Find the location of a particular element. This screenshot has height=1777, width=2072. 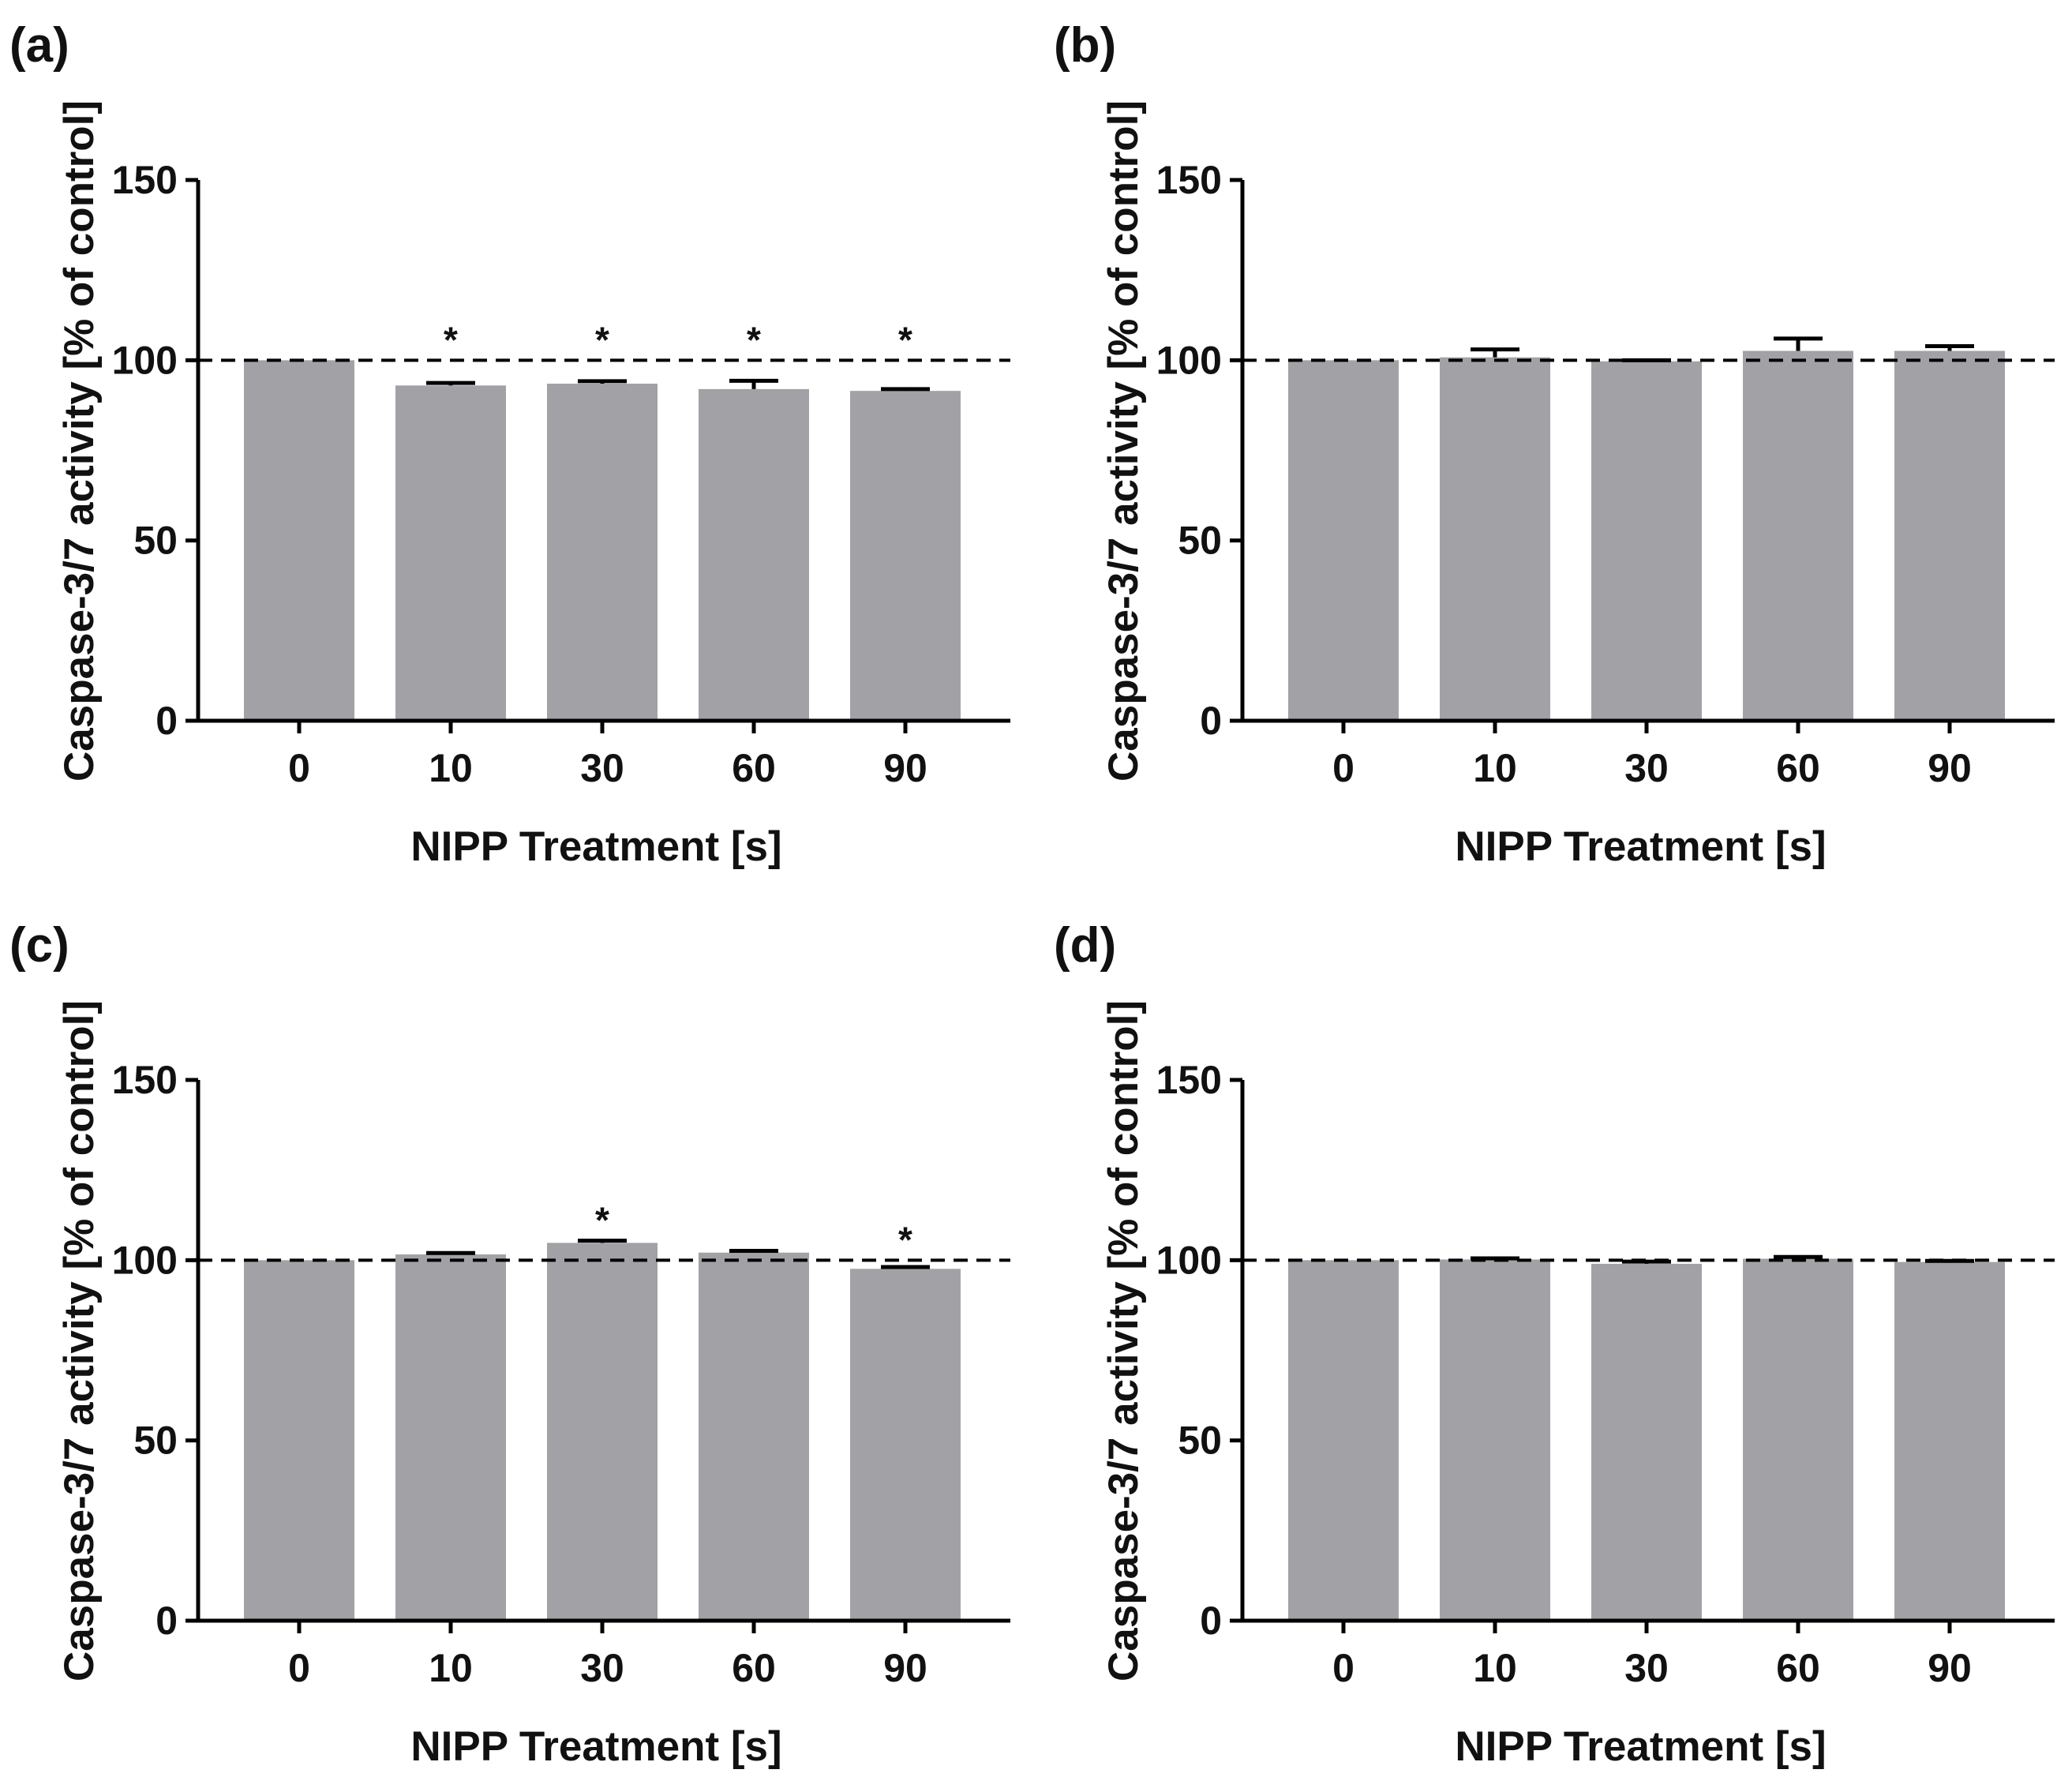

panel-label: (c) is located at coordinates (39, 945).